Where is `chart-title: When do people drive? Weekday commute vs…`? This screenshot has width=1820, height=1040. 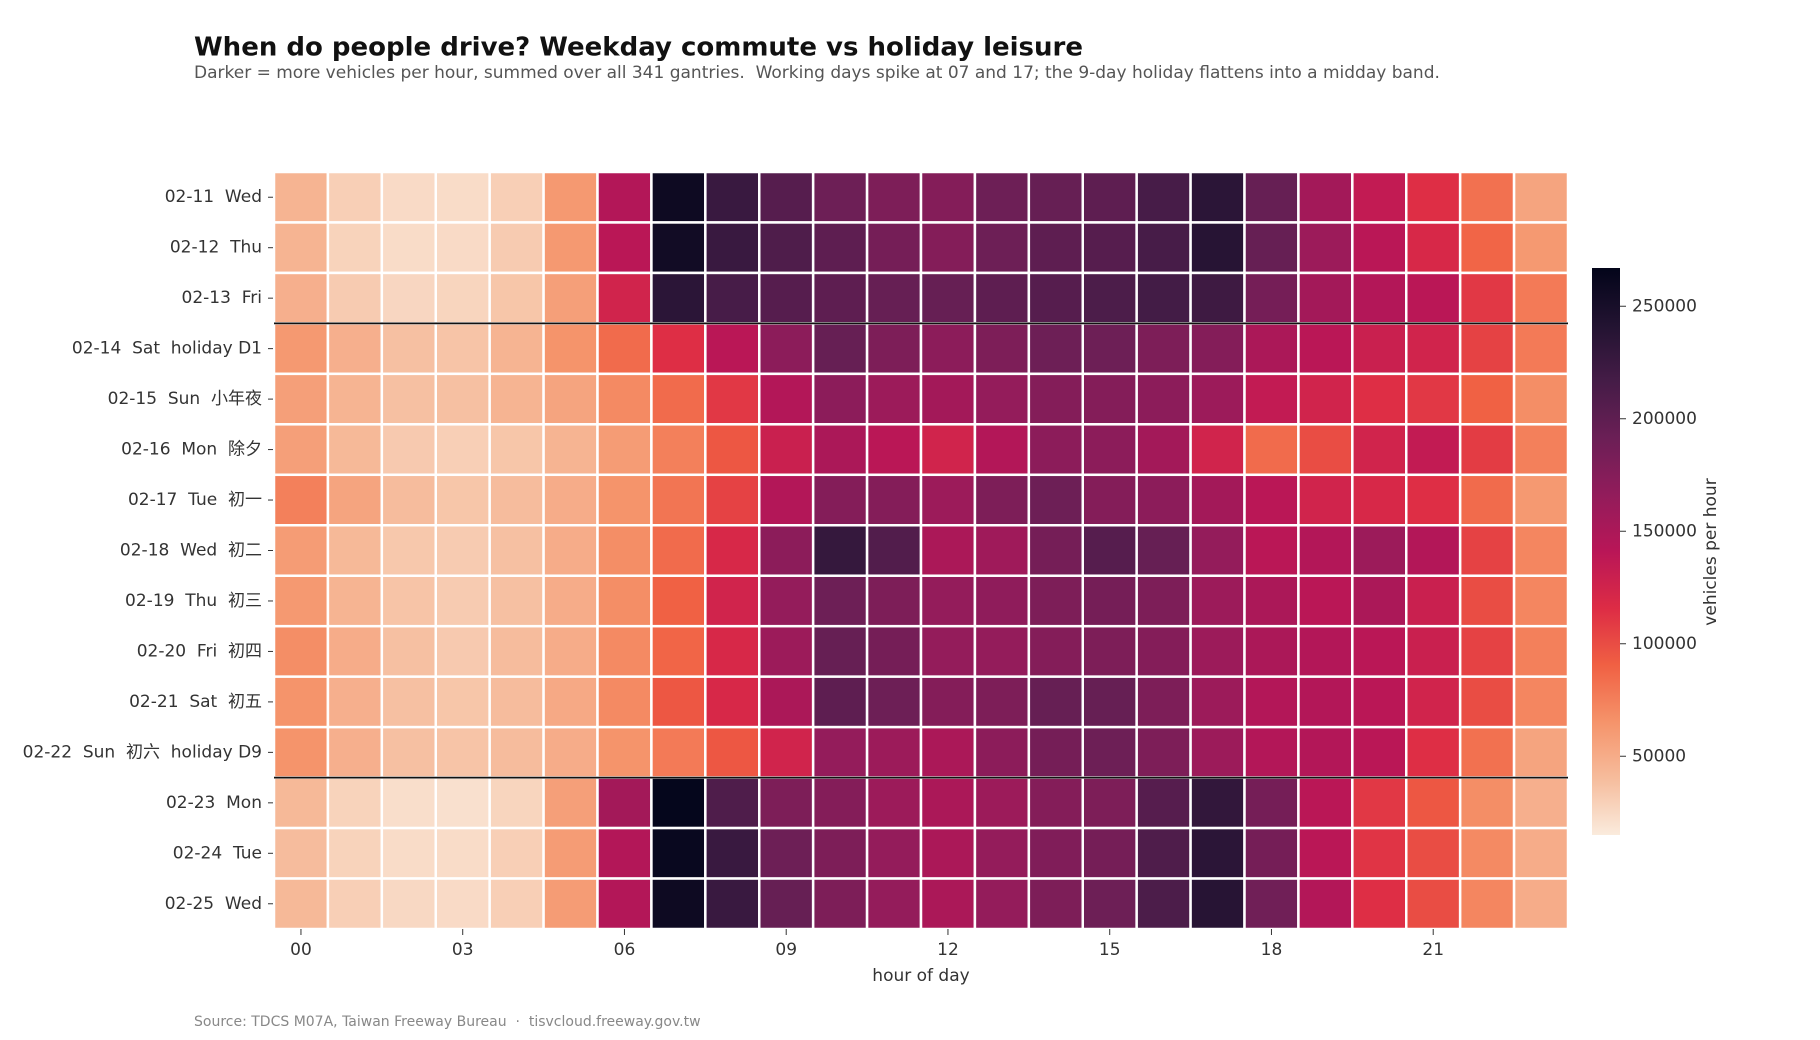 chart-title: When do people drive? Weekday commute vs… is located at coordinates (638, 48).